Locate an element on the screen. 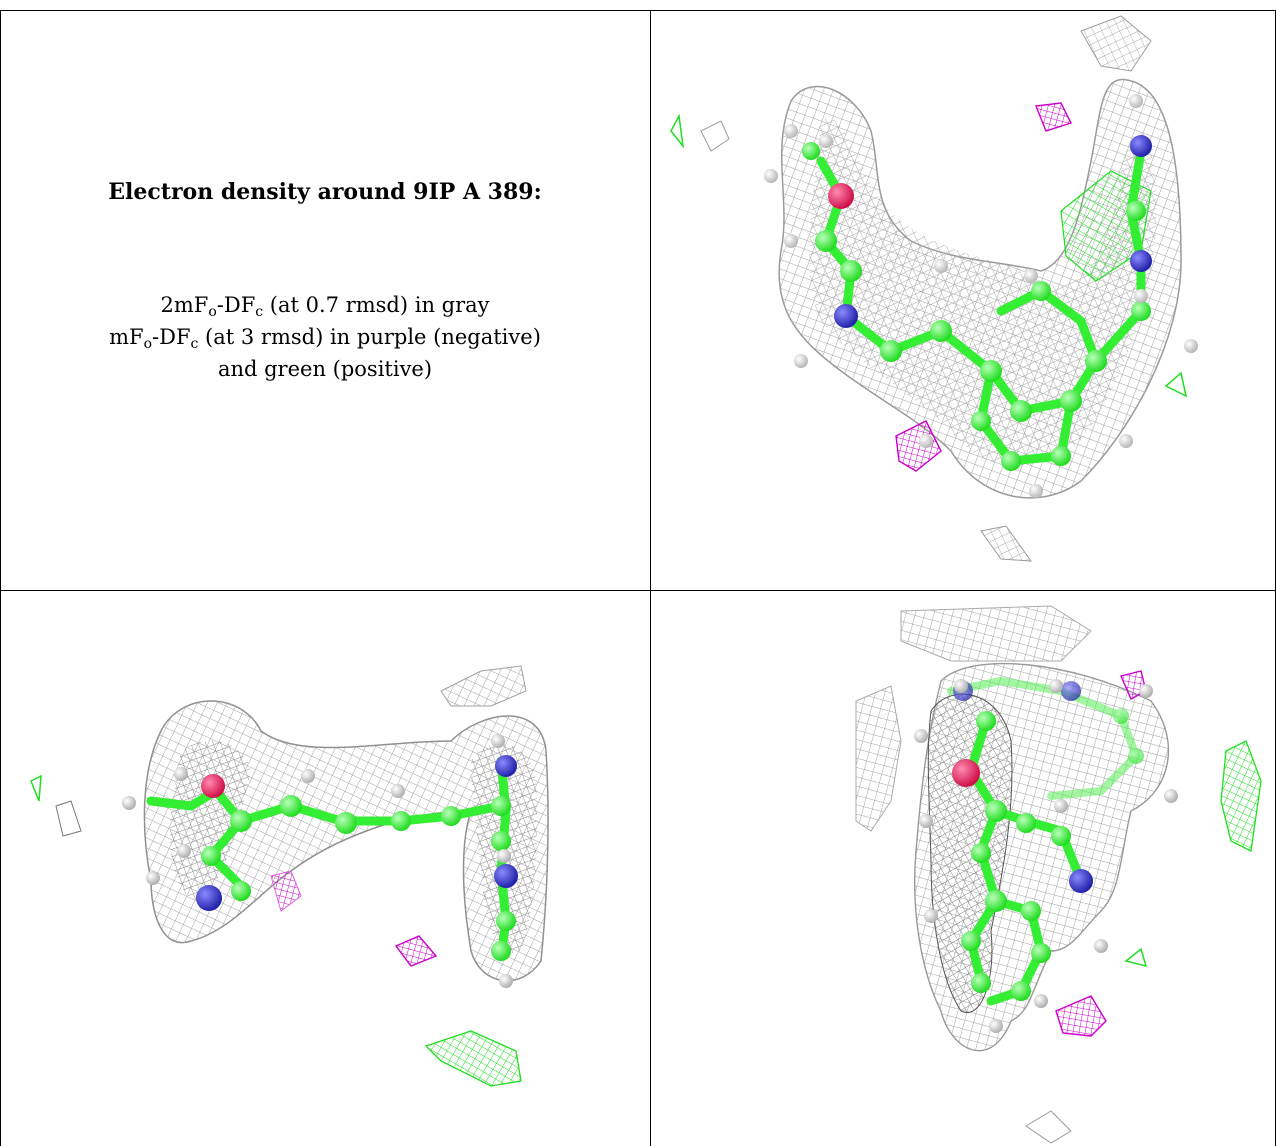 Image resolution: width=1276 pixels, height=1146 pixels. molecule-render-side is located at coordinates (289, 876).